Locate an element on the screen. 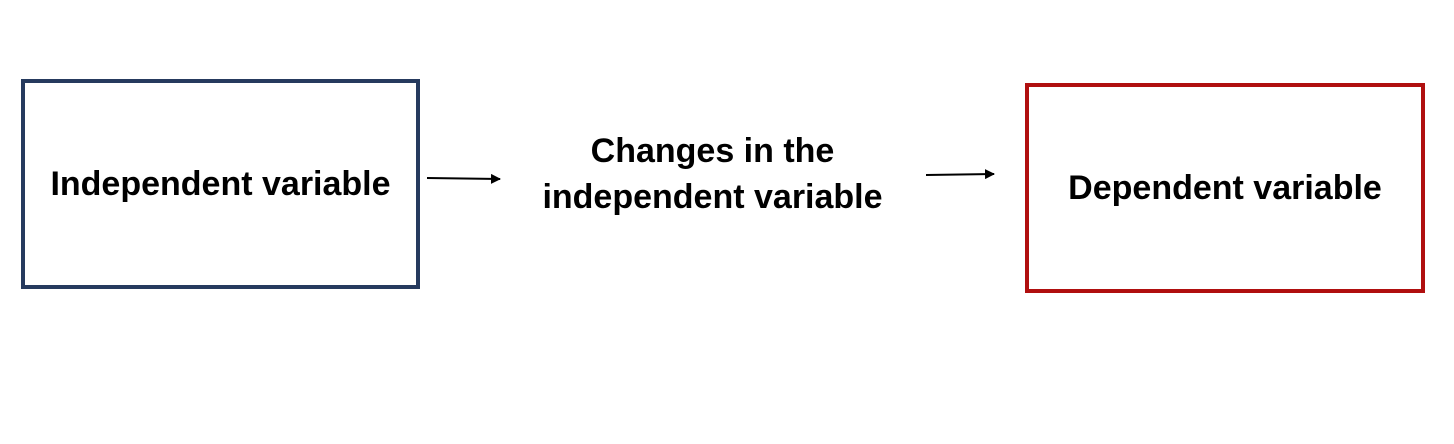 The image size is (1454, 444). changes-text-line-1: Changes in the is located at coordinates (712, 151).